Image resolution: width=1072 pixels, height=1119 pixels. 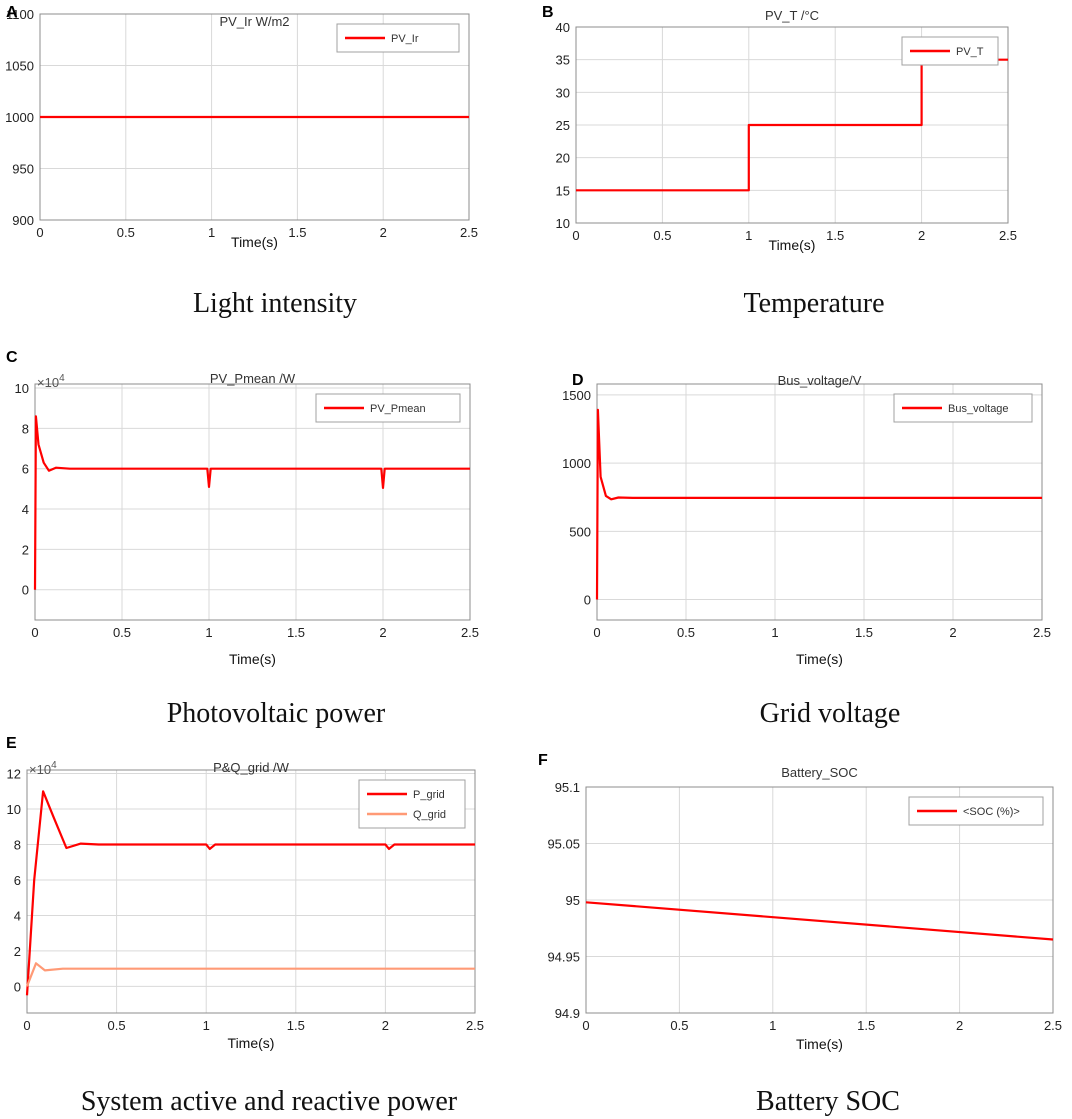 I want to click on y-tick-label: 15, so click(x=563, y=190).